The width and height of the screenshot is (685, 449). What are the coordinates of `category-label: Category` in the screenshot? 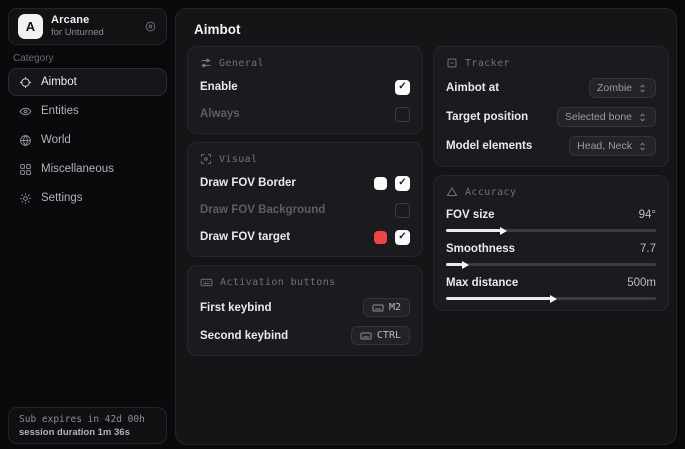 It's located at (33, 58).